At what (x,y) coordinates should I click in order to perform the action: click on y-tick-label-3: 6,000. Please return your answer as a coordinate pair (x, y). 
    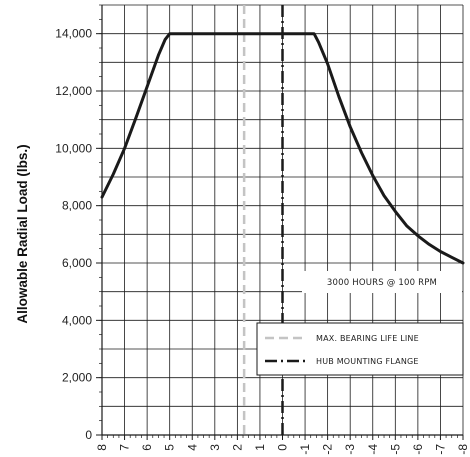
    Looking at the image, I should click on (77, 263).